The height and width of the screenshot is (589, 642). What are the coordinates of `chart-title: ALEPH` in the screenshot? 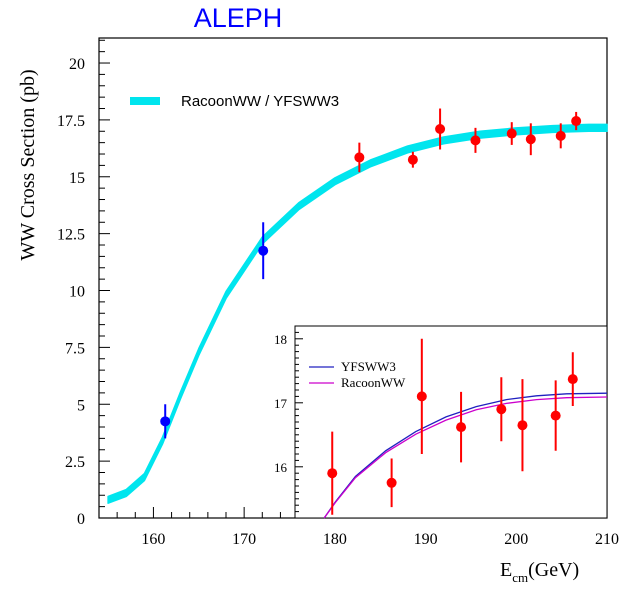 It's located at (238, 18).